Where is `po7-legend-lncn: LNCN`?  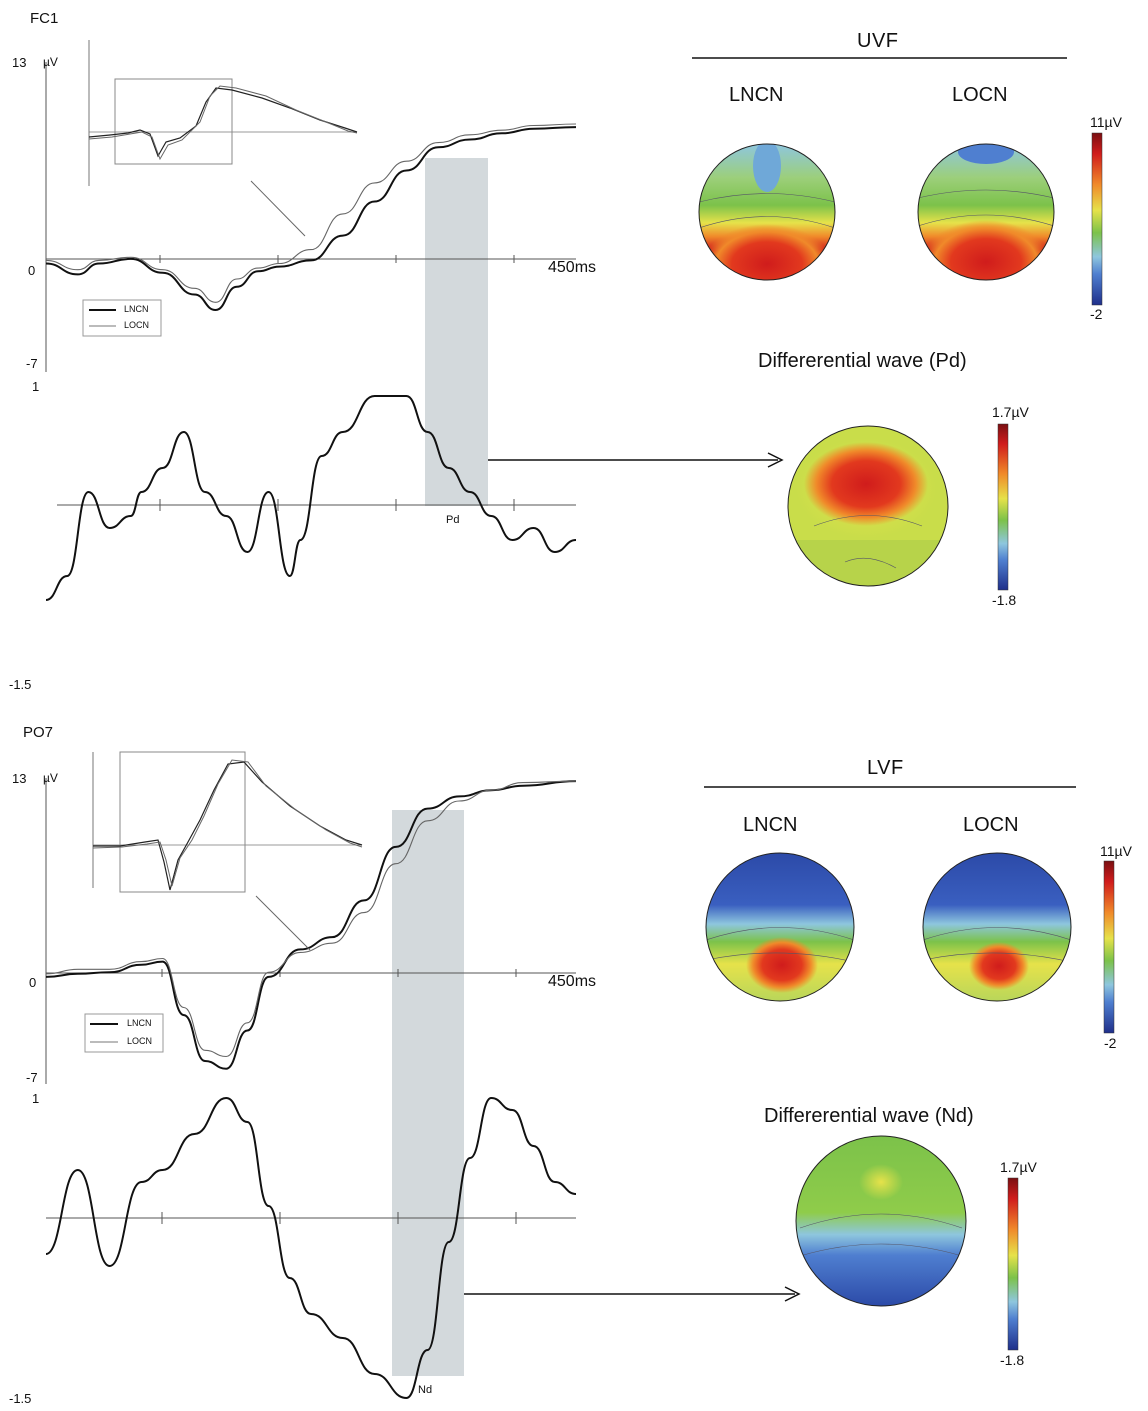
po7-legend-lncn: LNCN is located at coordinates (139, 1023).